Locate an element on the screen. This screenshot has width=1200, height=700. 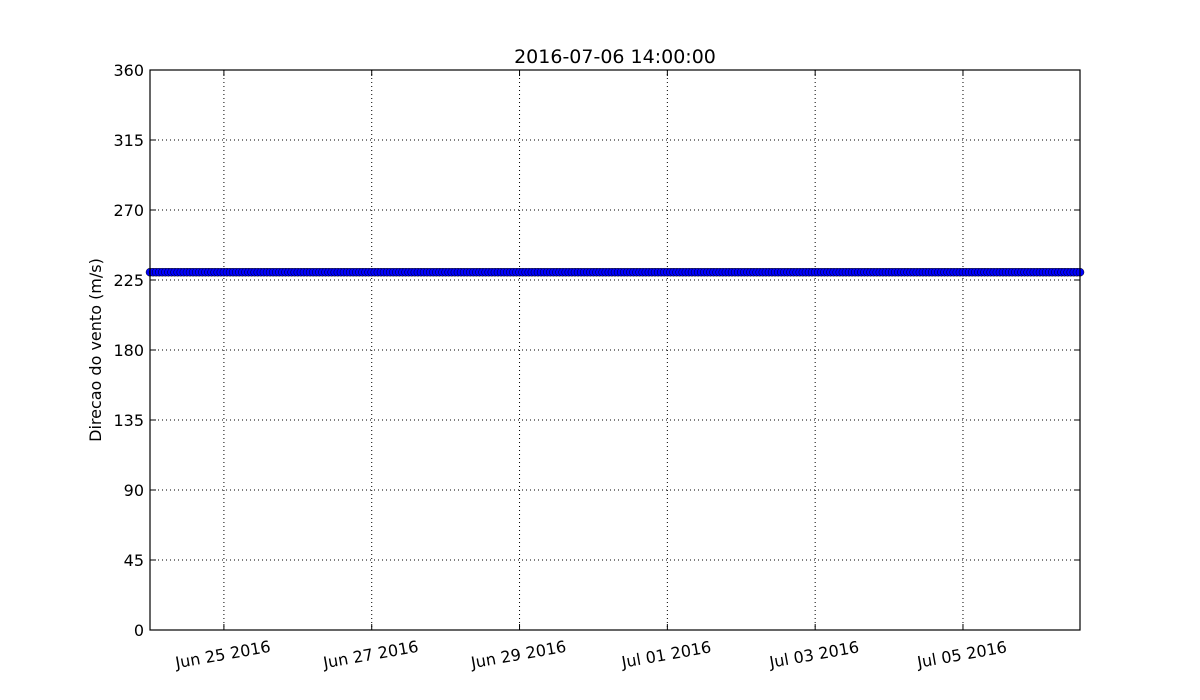
y-tick-label: 45 is located at coordinates (134, 560).